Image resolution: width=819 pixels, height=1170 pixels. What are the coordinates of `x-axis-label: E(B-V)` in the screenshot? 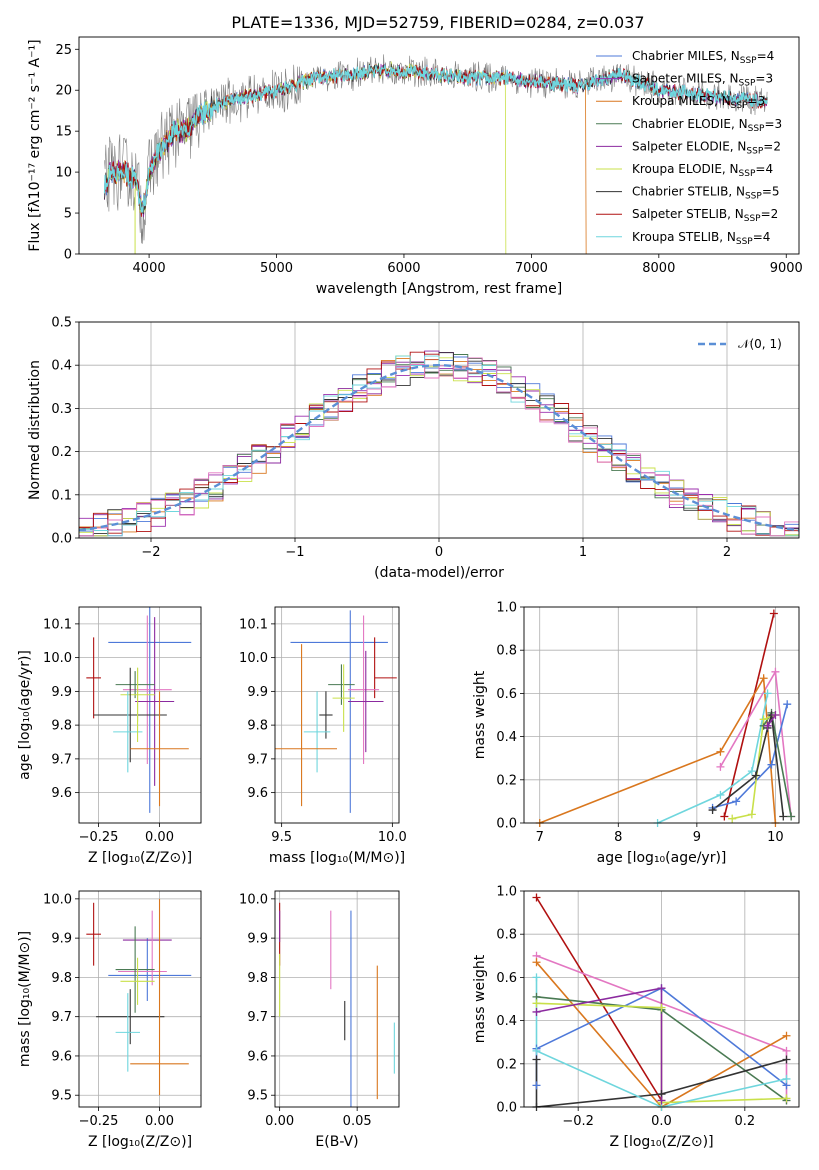 It's located at (336, 1142).